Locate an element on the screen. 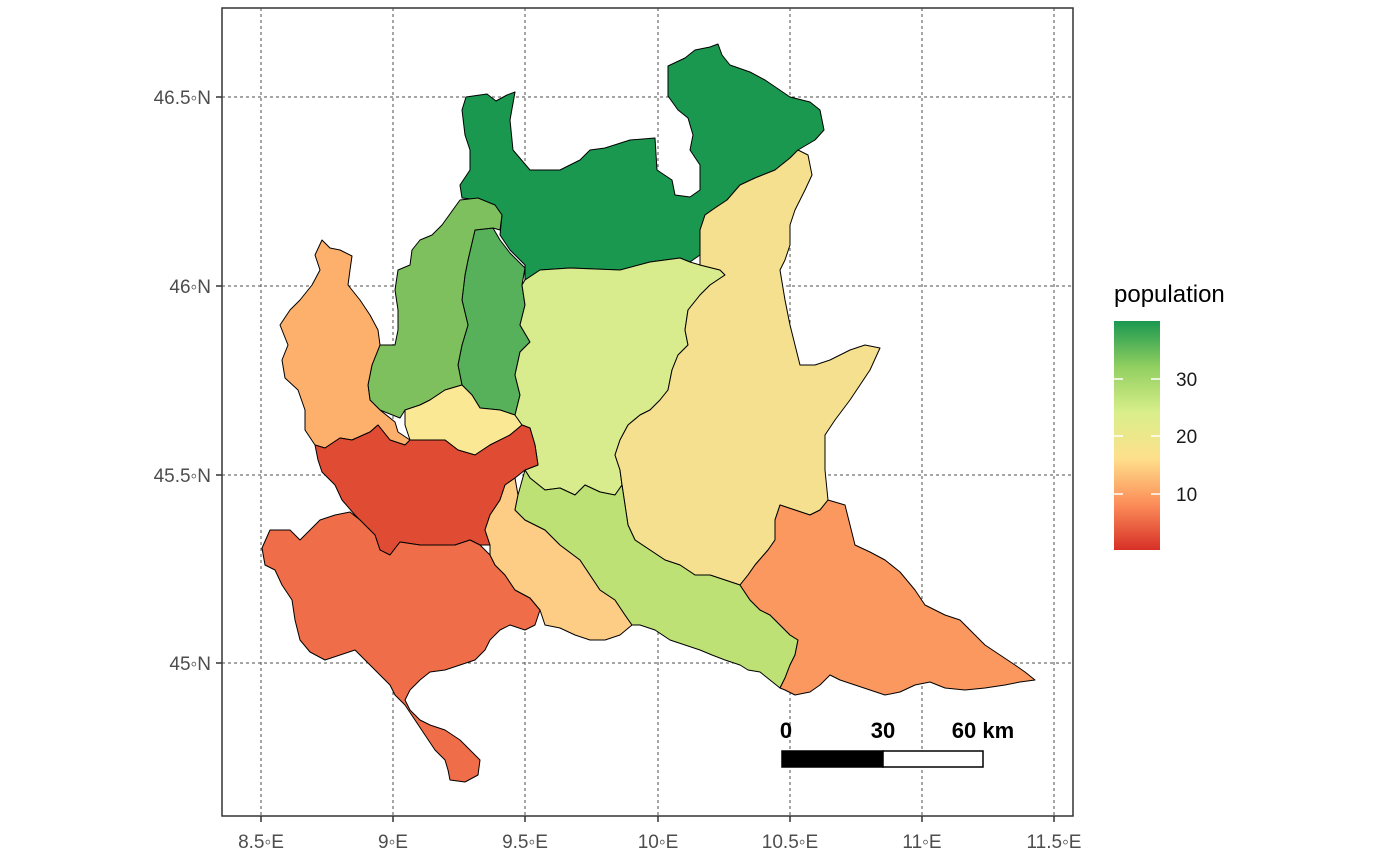  y-tick-label: 45.5◦N is located at coordinates (182, 476).